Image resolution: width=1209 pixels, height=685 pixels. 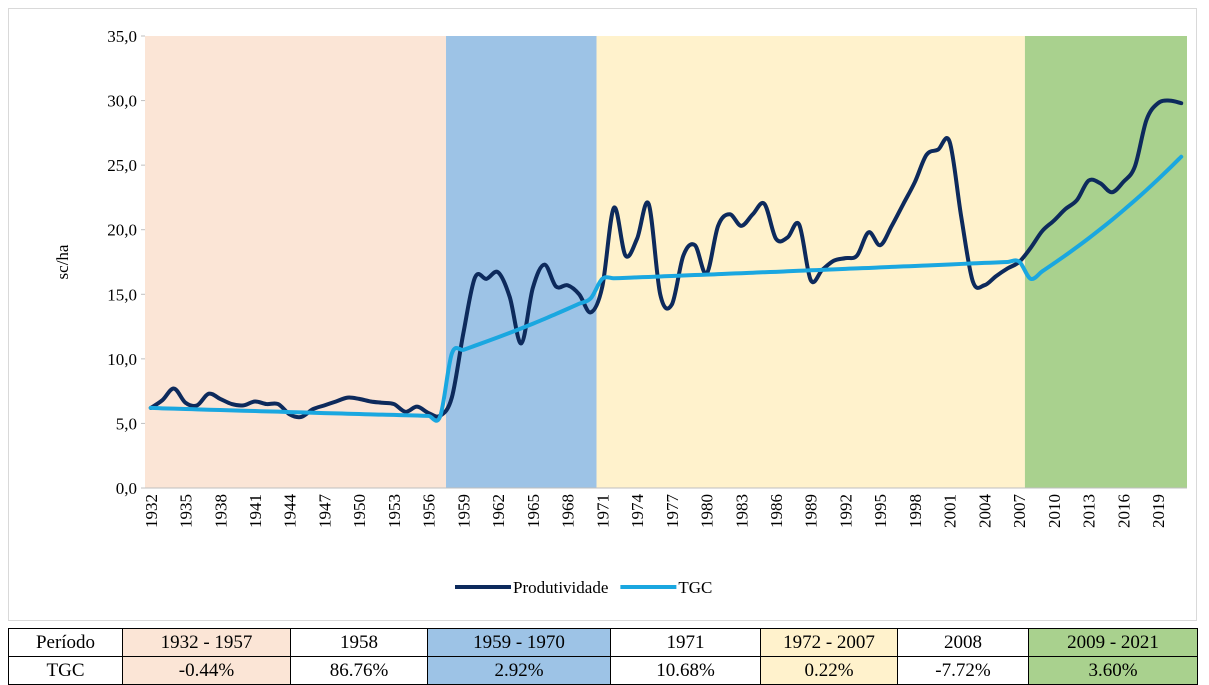 What do you see at coordinates (122, 294) in the screenshot?
I see `y-tick-label: 15,0` at bounding box center [122, 294].